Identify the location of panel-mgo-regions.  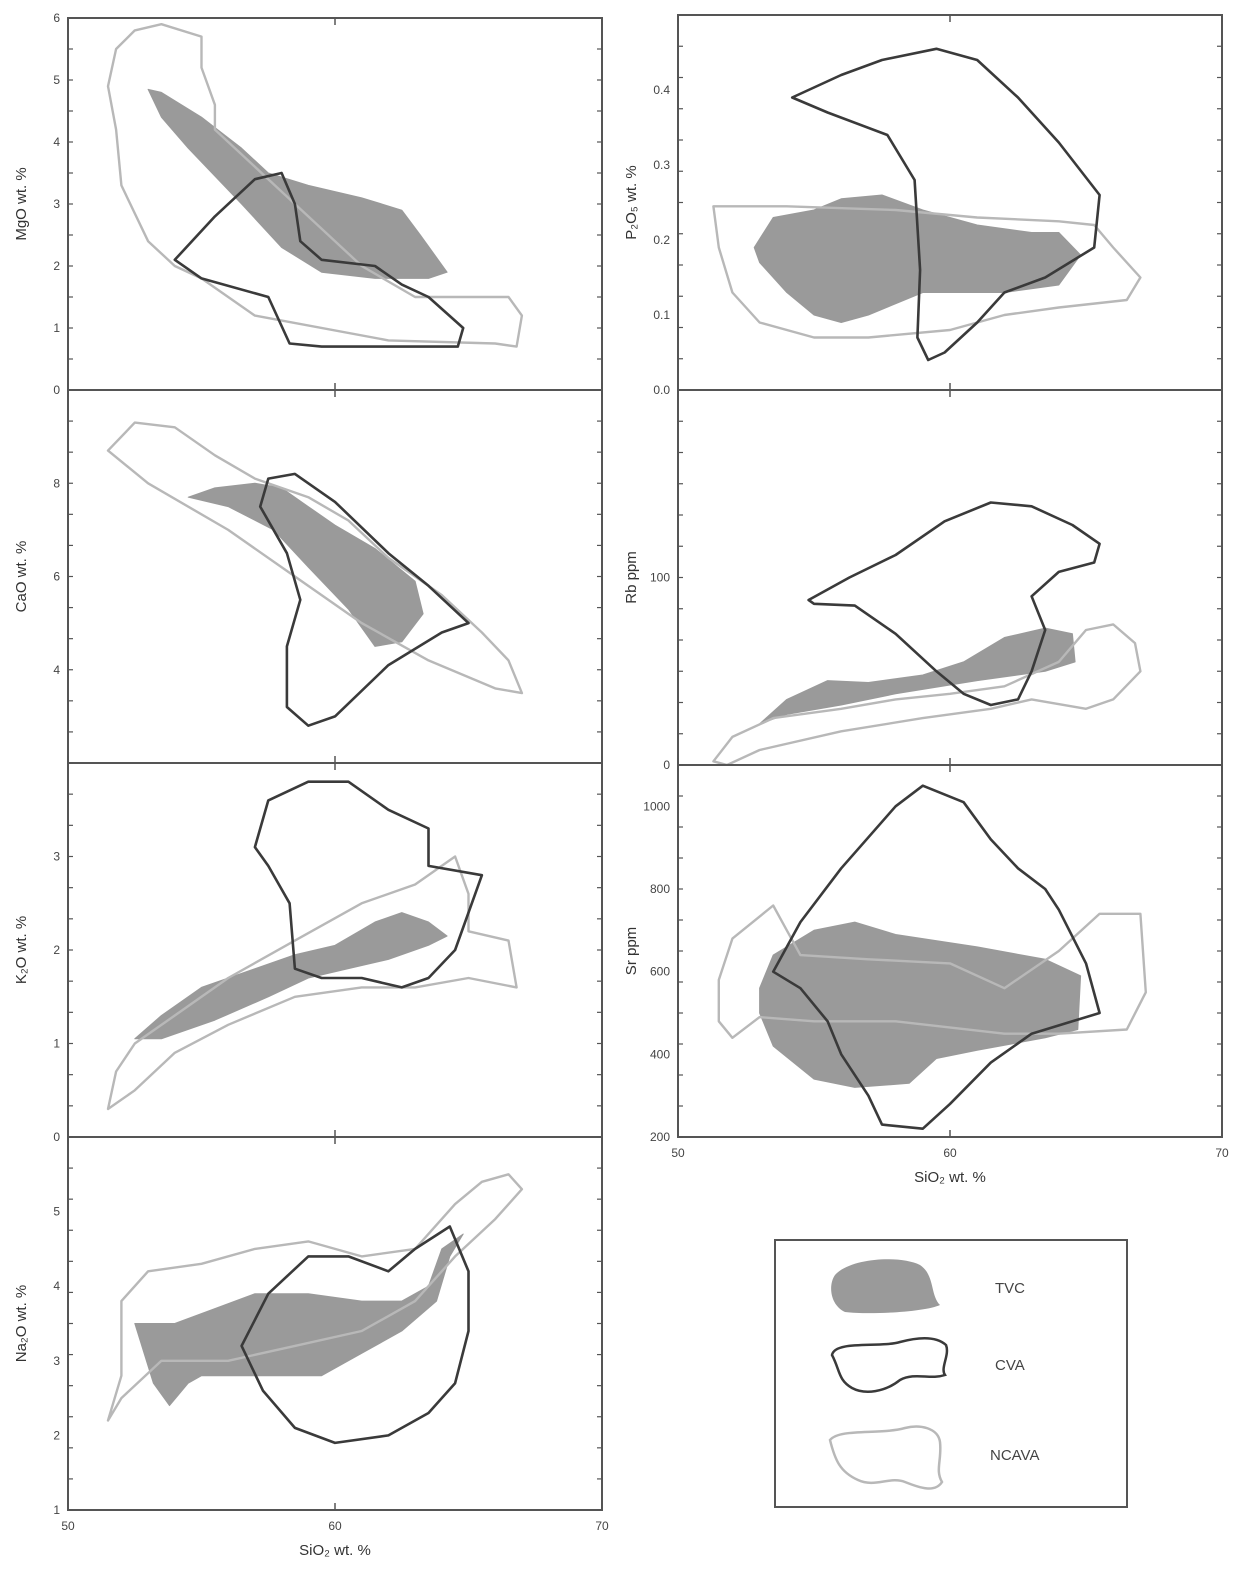
(315, 185).